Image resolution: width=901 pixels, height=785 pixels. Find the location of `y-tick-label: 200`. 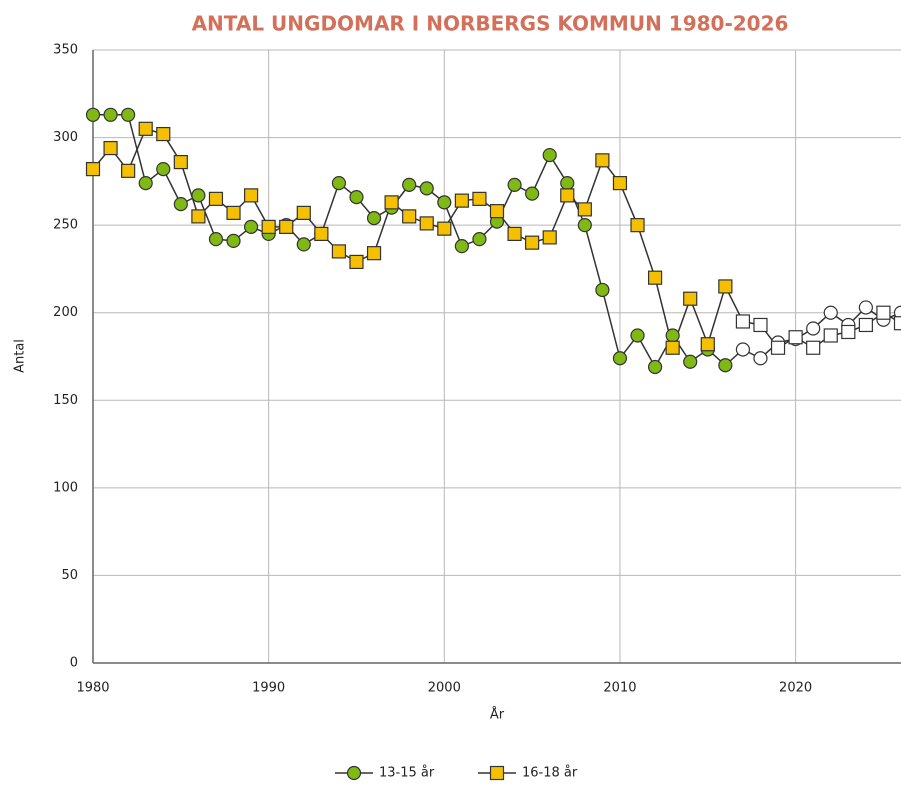

y-tick-label: 200 is located at coordinates (65, 312).